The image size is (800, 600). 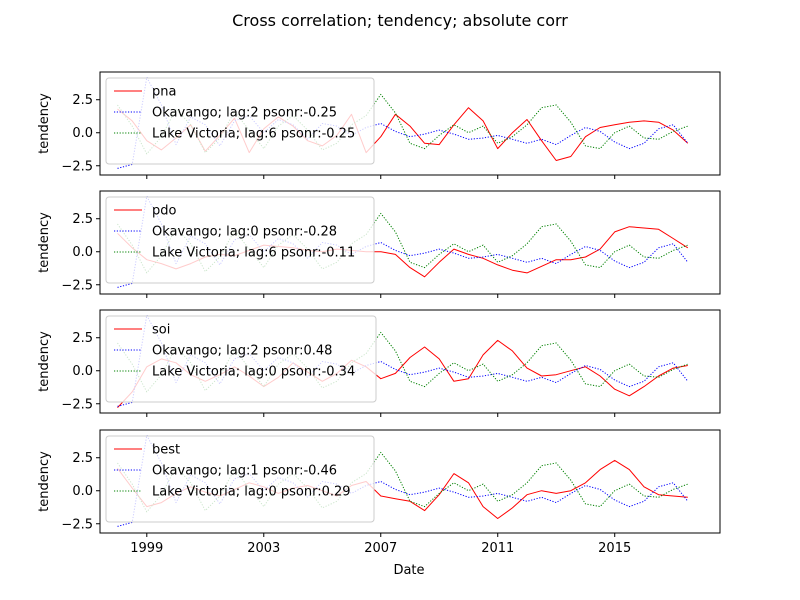 What do you see at coordinates (244, 113) in the screenshot?
I see `legend-label: Okavango; lag:2 psonr:-0.25` at bounding box center [244, 113].